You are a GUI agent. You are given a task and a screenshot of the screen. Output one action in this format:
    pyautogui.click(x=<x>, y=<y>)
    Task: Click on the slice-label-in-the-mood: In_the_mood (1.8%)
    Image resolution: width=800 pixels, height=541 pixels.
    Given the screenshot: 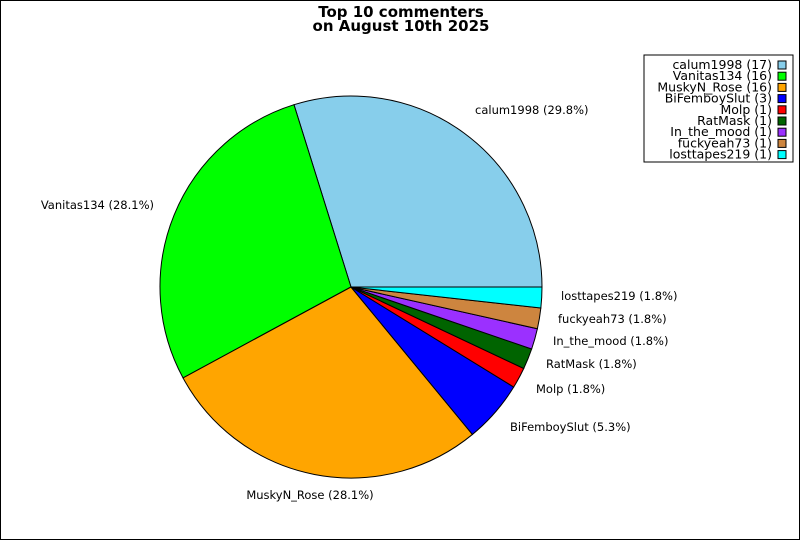 What is the action you would take?
    pyautogui.click(x=610, y=341)
    